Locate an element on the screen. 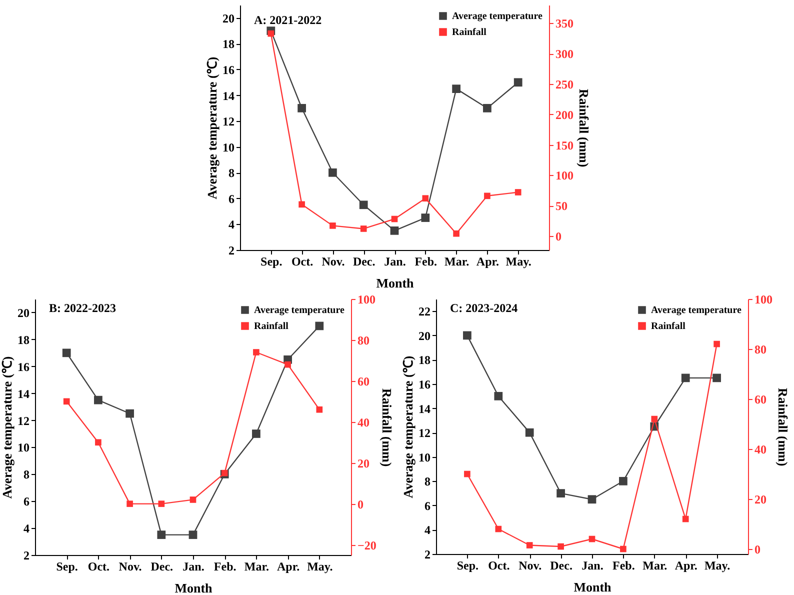 Image resolution: width=794 pixels, height=595 pixels. chart-title: C: 2023-2024 is located at coordinates (484, 308).